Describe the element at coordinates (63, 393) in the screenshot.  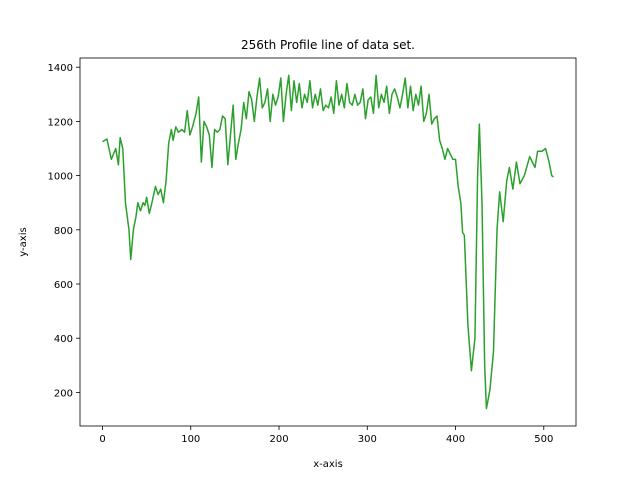
I see `y-tick-label: 200` at that location.